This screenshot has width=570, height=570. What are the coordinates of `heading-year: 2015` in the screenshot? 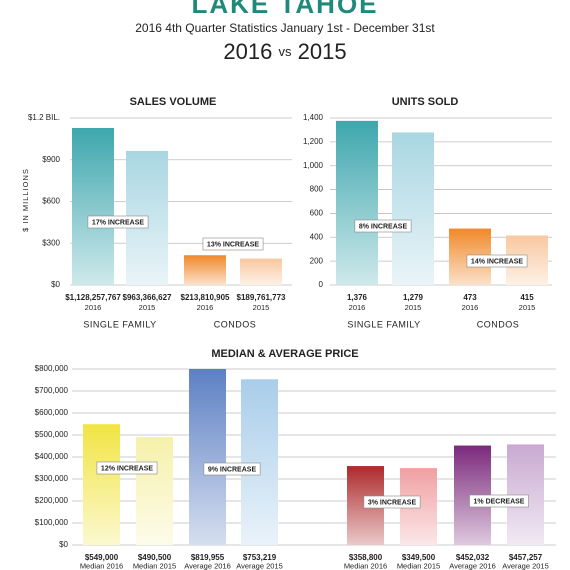 It's located at (322, 51).